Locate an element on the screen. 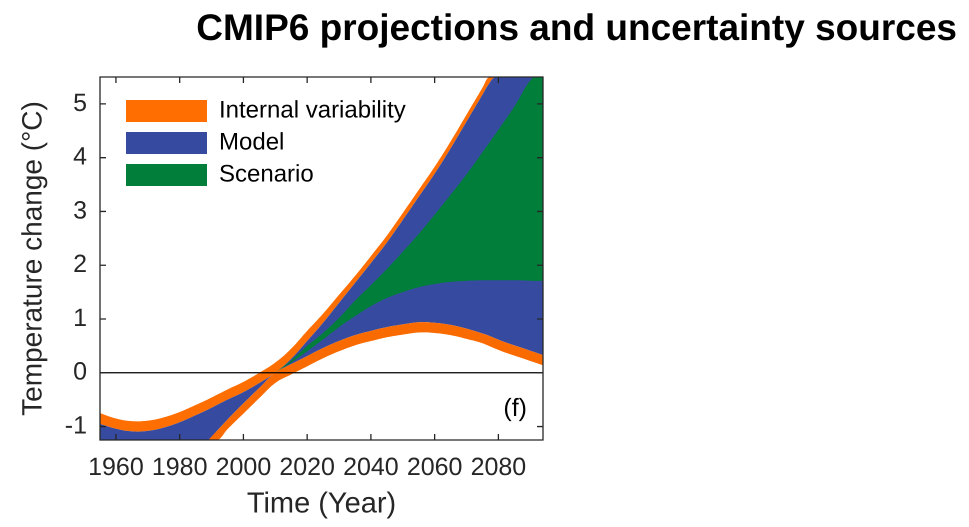  x-tick-label: 2020 is located at coordinates (307, 466).